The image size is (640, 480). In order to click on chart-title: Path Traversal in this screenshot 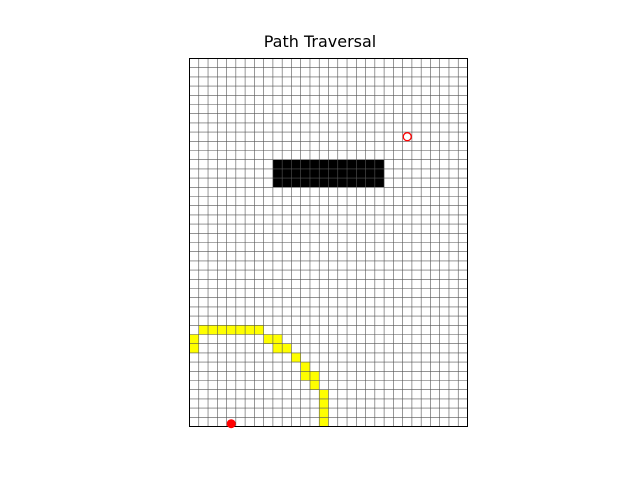, I will do `click(320, 41)`.